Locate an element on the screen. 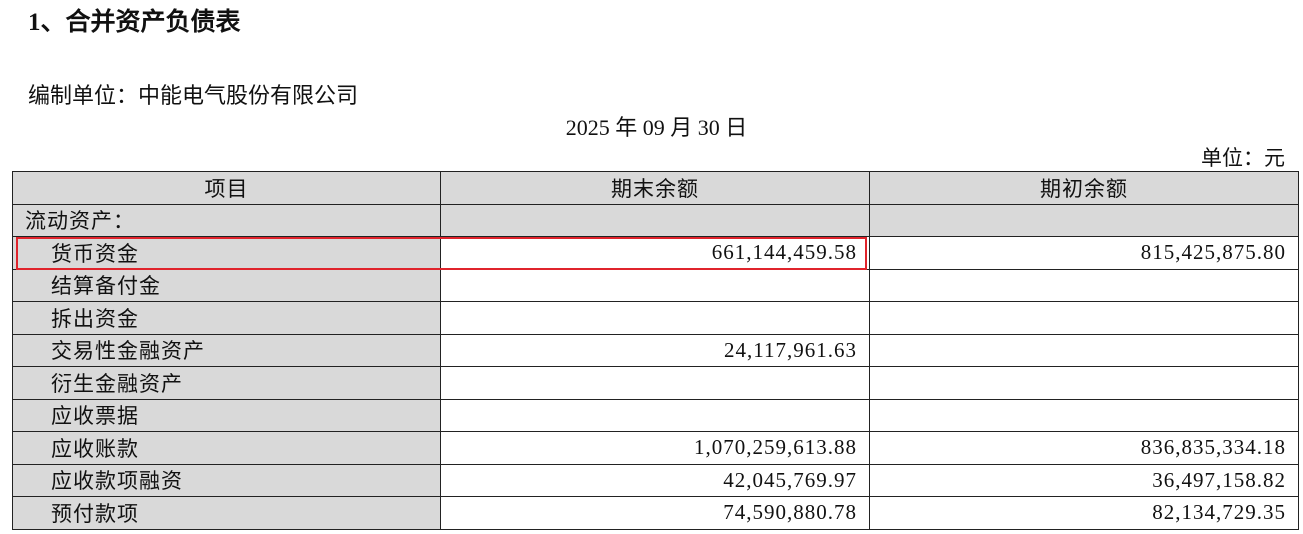 This screenshot has height=534, width=1303. row-item-label: 预付款项 is located at coordinates (226, 513).